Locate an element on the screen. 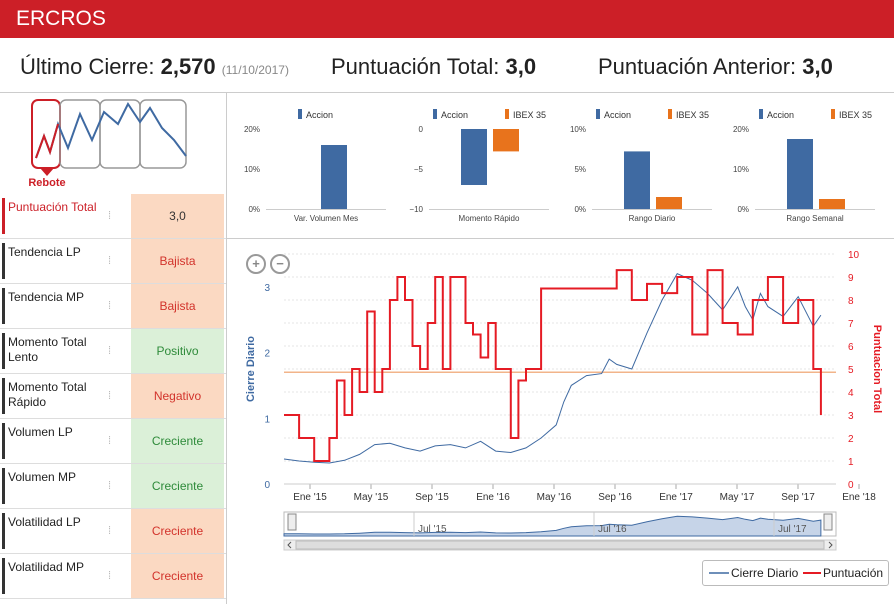  x-tick: Sep '16 is located at coordinates (615, 497).